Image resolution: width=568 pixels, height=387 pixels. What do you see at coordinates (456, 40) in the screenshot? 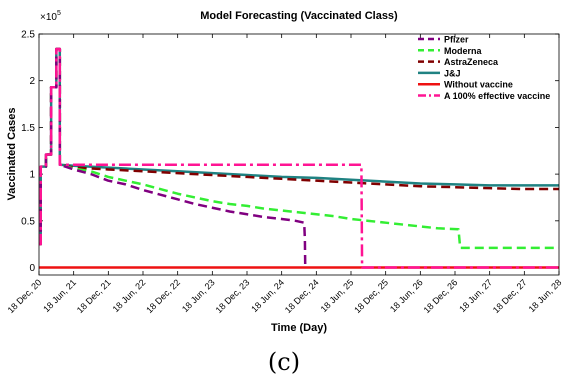
I see `legend-label: Pfizer` at bounding box center [456, 40].